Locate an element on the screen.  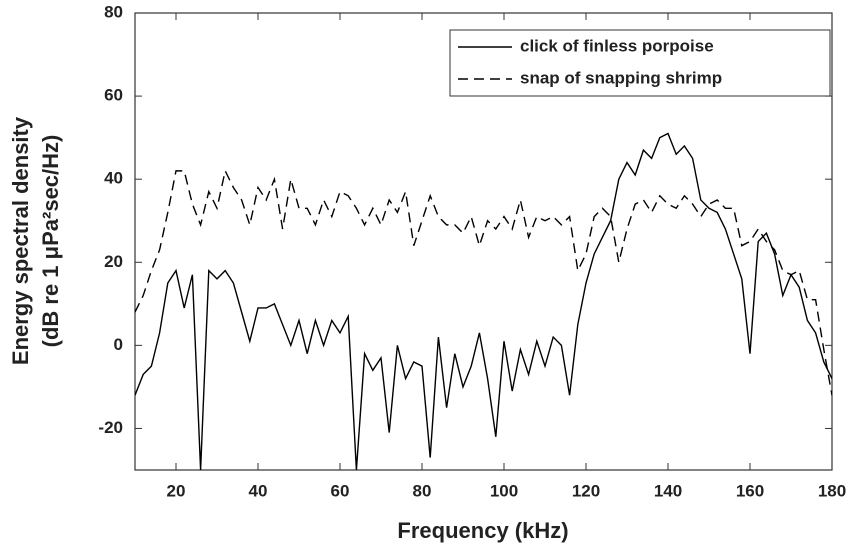
x-tick-label: 180 is located at coordinates (832, 490).